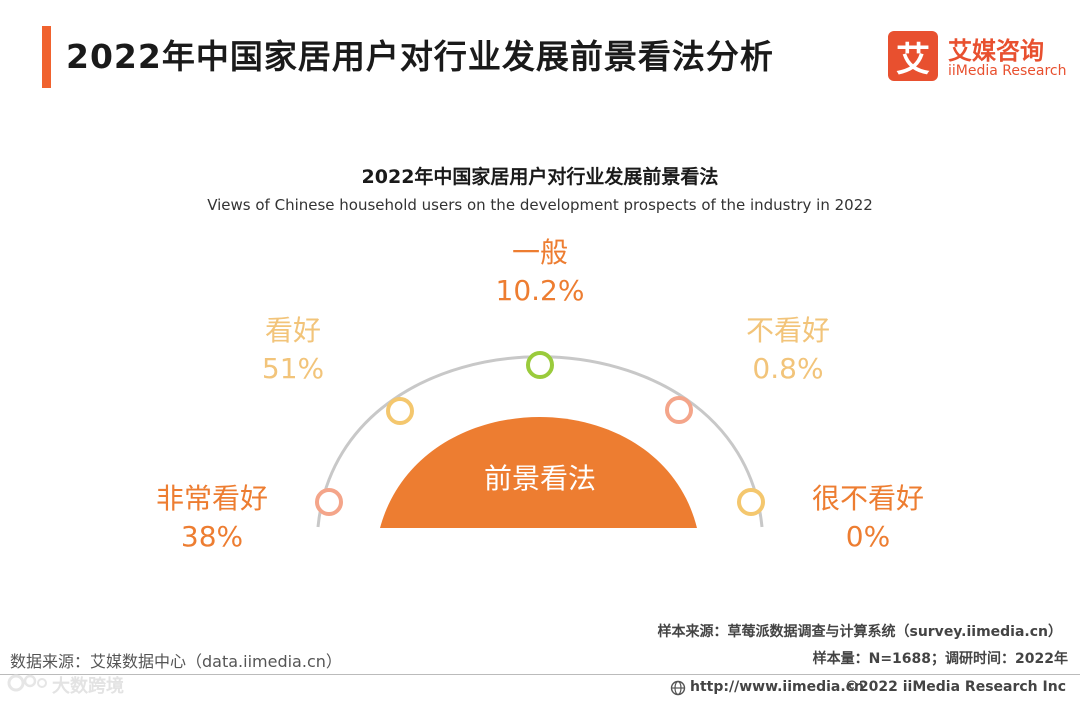 This screenshot has width=1080, height=702. I want to click on value-neutral: 10.2%, so click(540, 290).